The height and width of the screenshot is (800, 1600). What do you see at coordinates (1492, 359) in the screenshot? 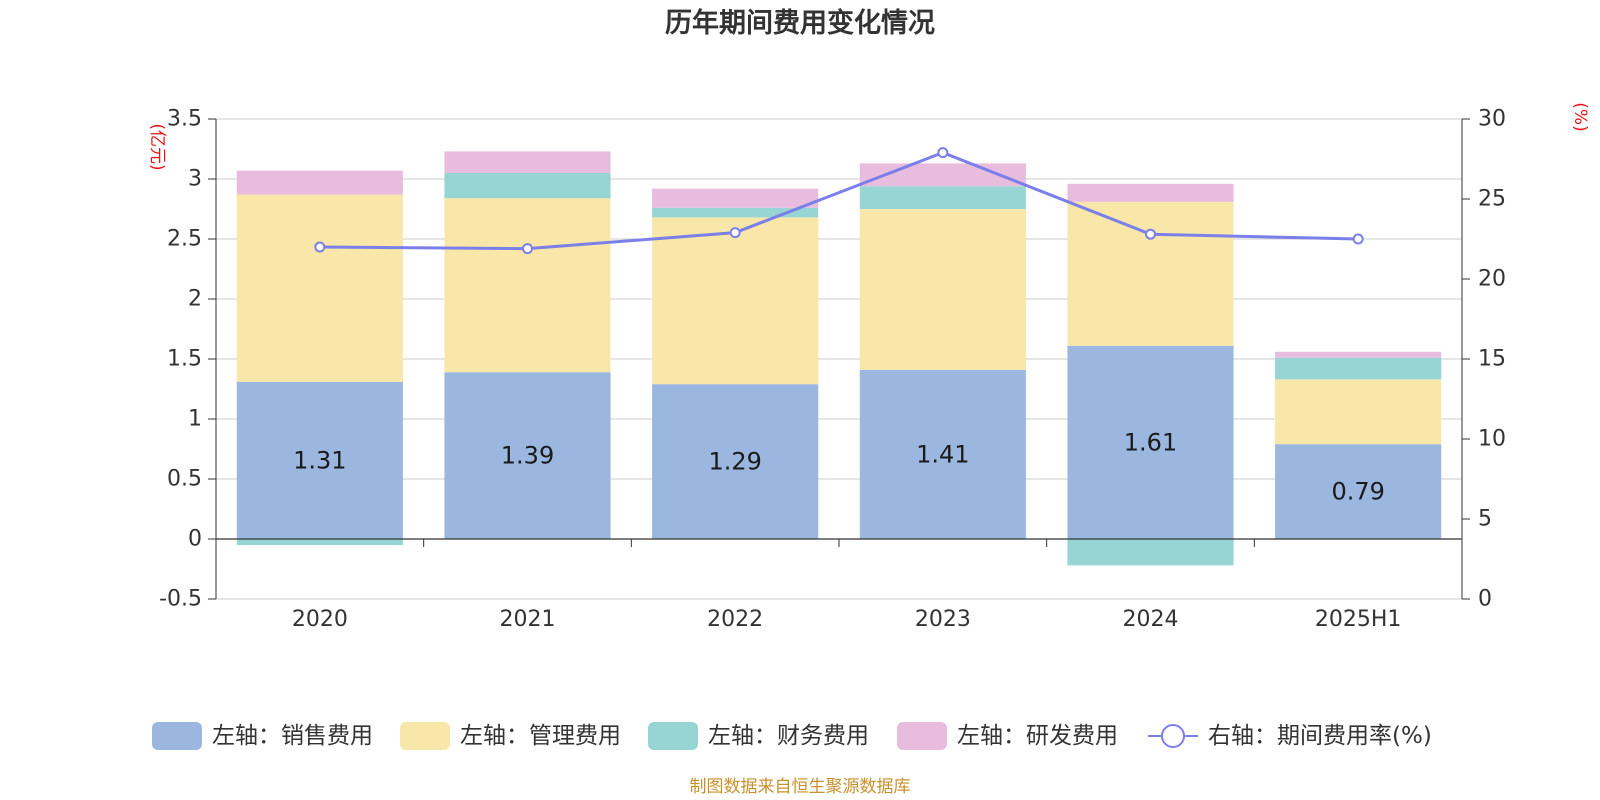
I see `right-tick-label: 15` at bounding box center [1492, 359].